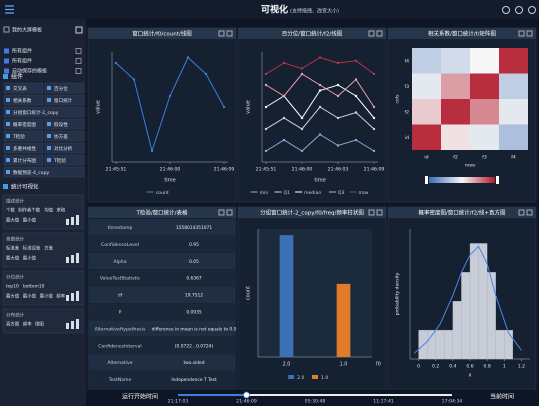 Image resolution: width=539 pixels, height=406 pixels. Describe the element at coordinates (532, 10) in the screenshot. I see `power-icon` at that location.